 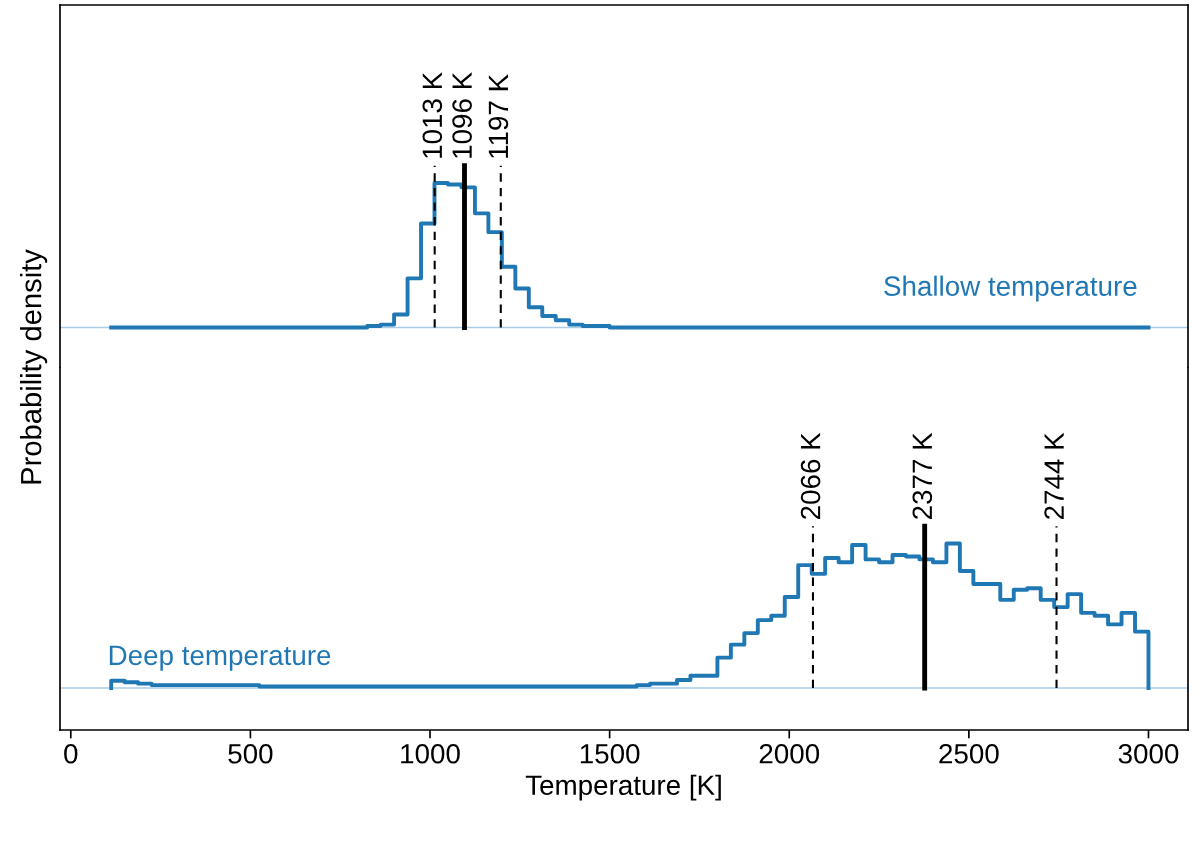 I want to click on y-axis-title: Probability density, so click(x=34, y=366).